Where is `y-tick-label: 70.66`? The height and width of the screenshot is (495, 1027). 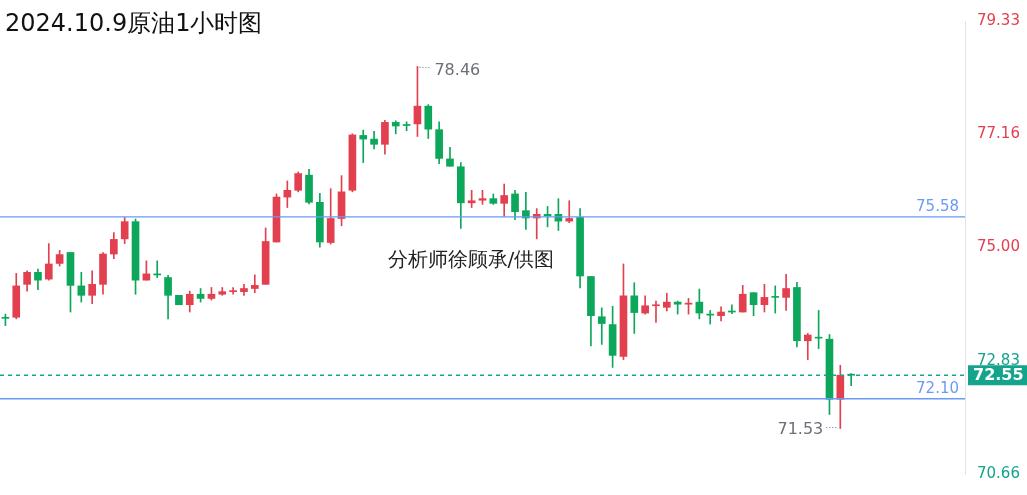 y-tick-label: 70.66 is located at coordinates (998, 472).